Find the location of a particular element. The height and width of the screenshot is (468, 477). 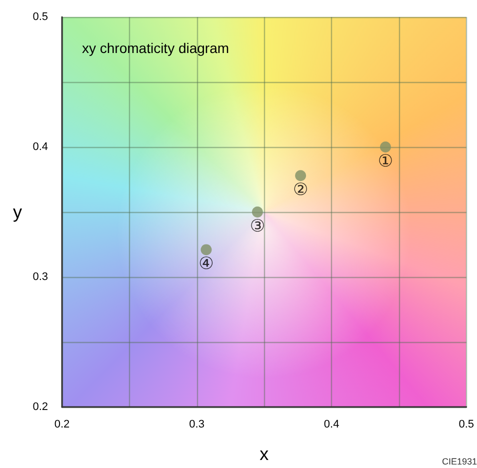

x-tick-label: 0.4 is located at coordinates (332, 424).